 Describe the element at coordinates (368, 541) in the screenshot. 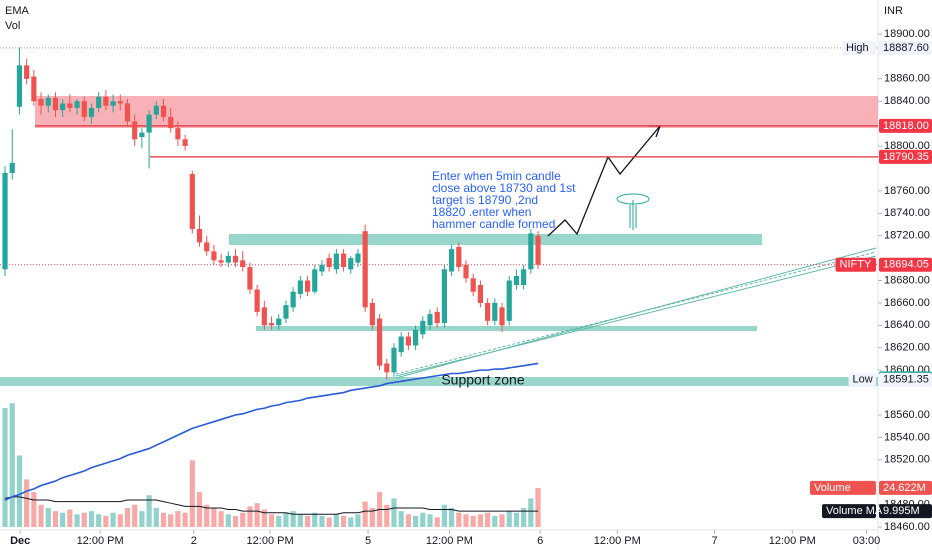

I see `x-tick-label: 5` at that location.